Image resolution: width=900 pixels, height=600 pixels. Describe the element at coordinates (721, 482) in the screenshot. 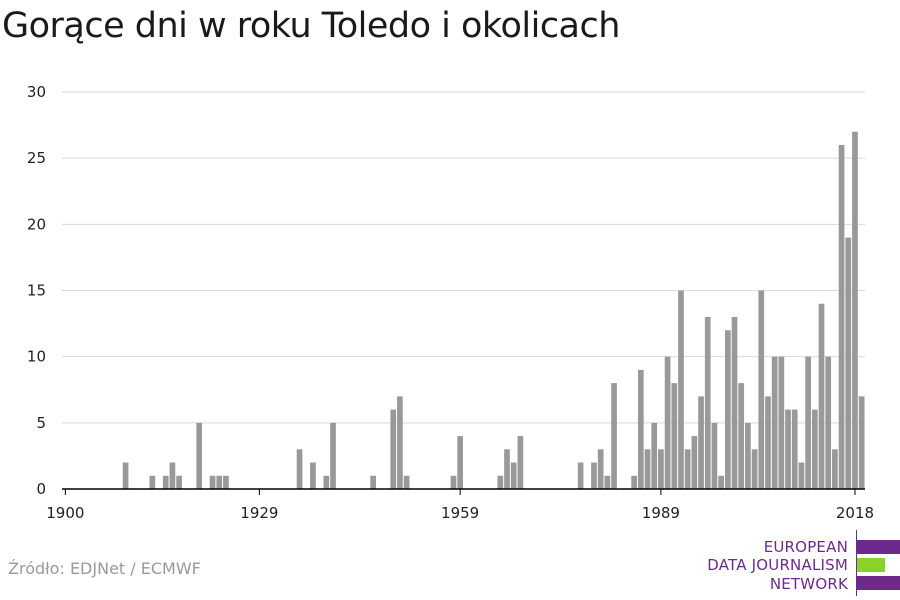

I see `bar-1998` at that location.